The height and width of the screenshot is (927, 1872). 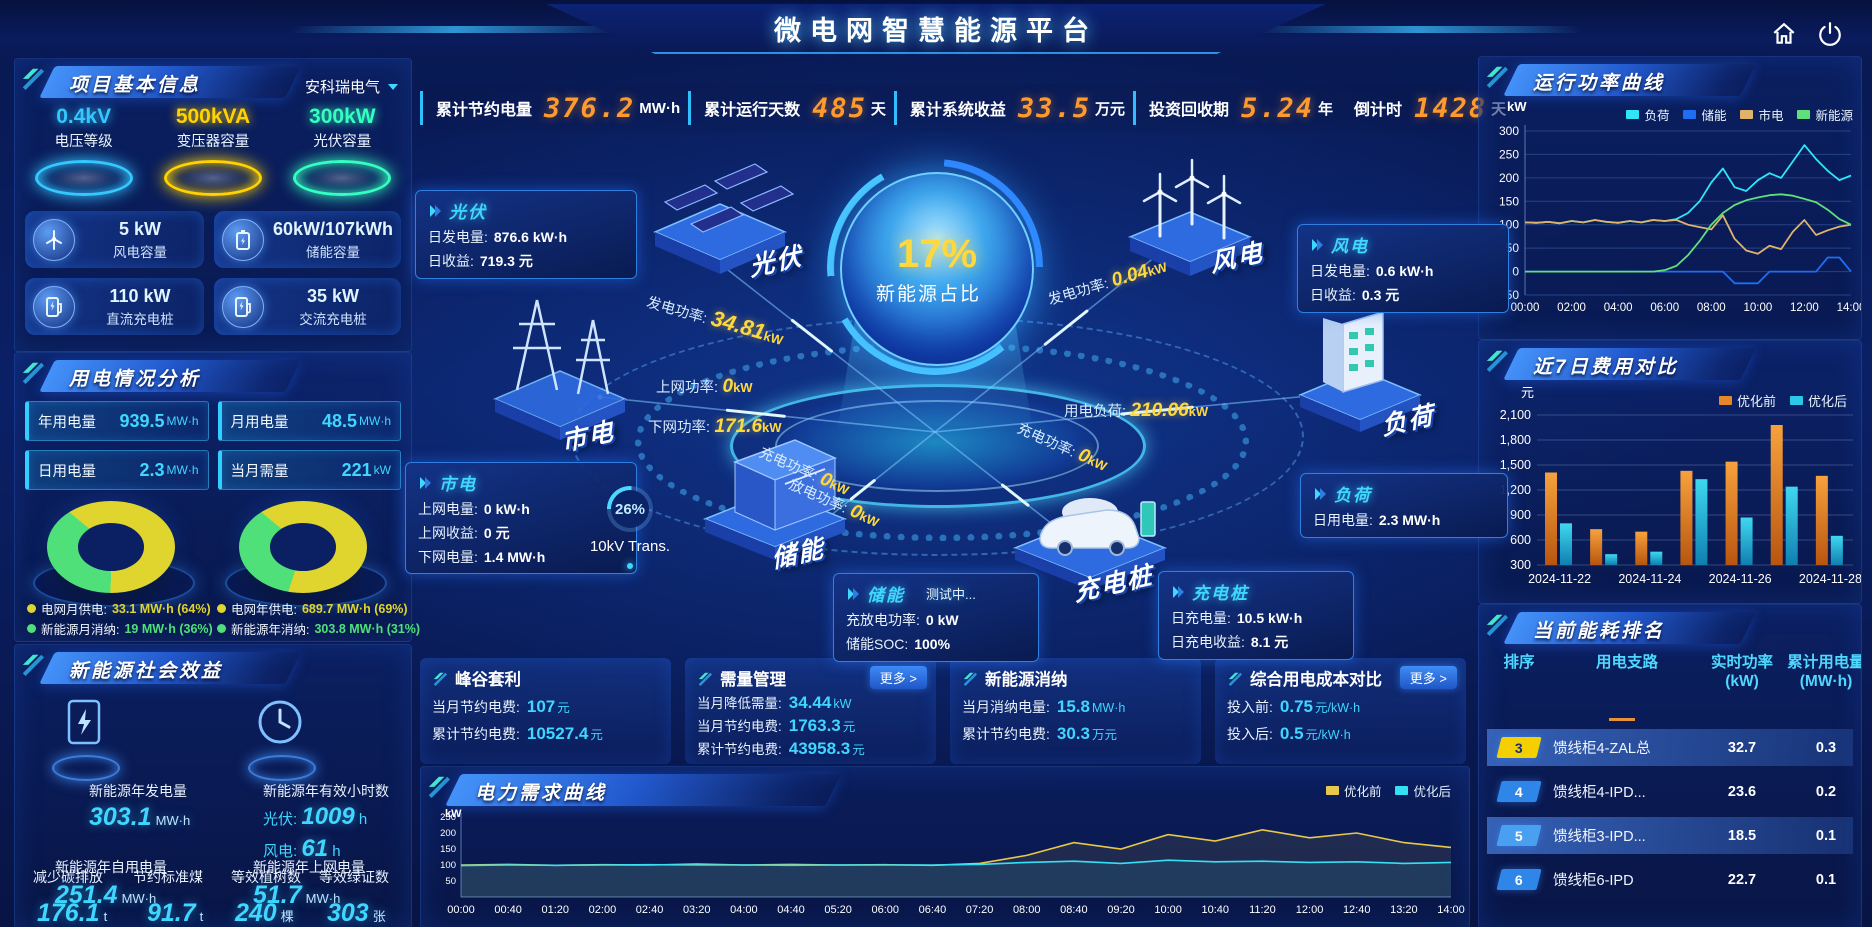 I want to click on panel-header: 当前能耗排名, so click(x=1670, y=629).